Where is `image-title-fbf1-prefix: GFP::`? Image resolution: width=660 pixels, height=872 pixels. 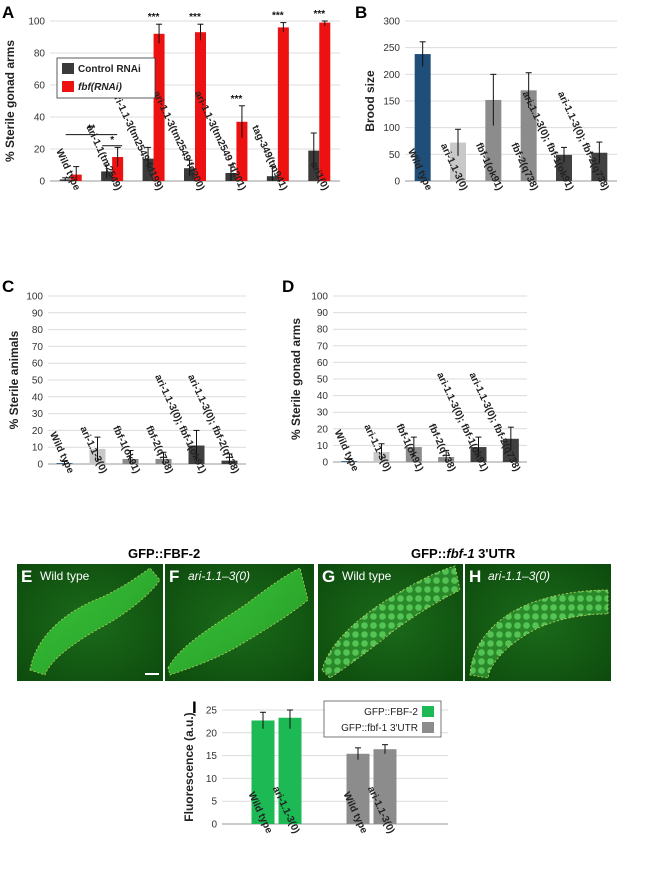 image-title-fbf1-prefix: GFP:: is located at coordinates (428, 553).